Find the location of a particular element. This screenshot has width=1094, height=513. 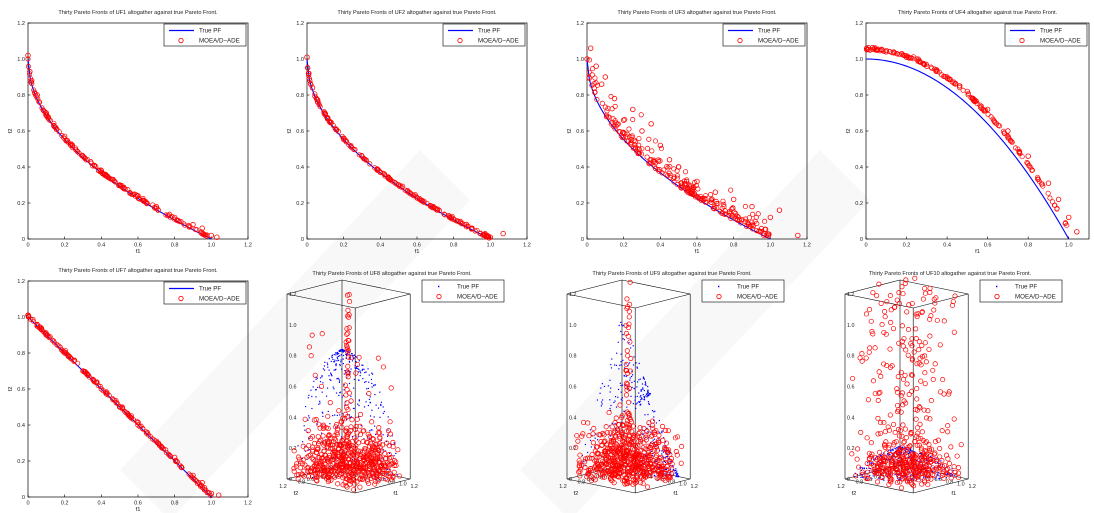

f2-tick-label: 0.8 is located at coordinates (302, 482).